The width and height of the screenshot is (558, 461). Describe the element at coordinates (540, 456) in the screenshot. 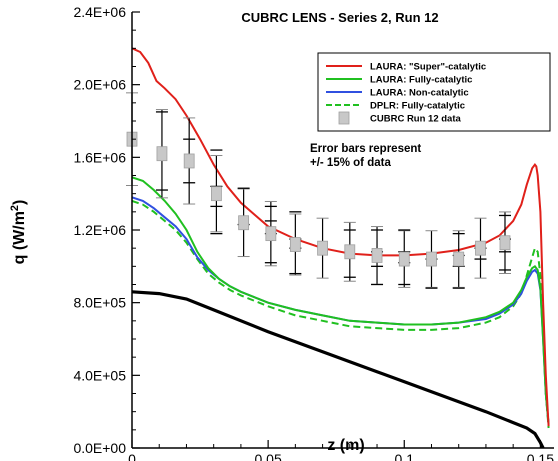

I see `x-tick-label-3: 0.15` at that location.